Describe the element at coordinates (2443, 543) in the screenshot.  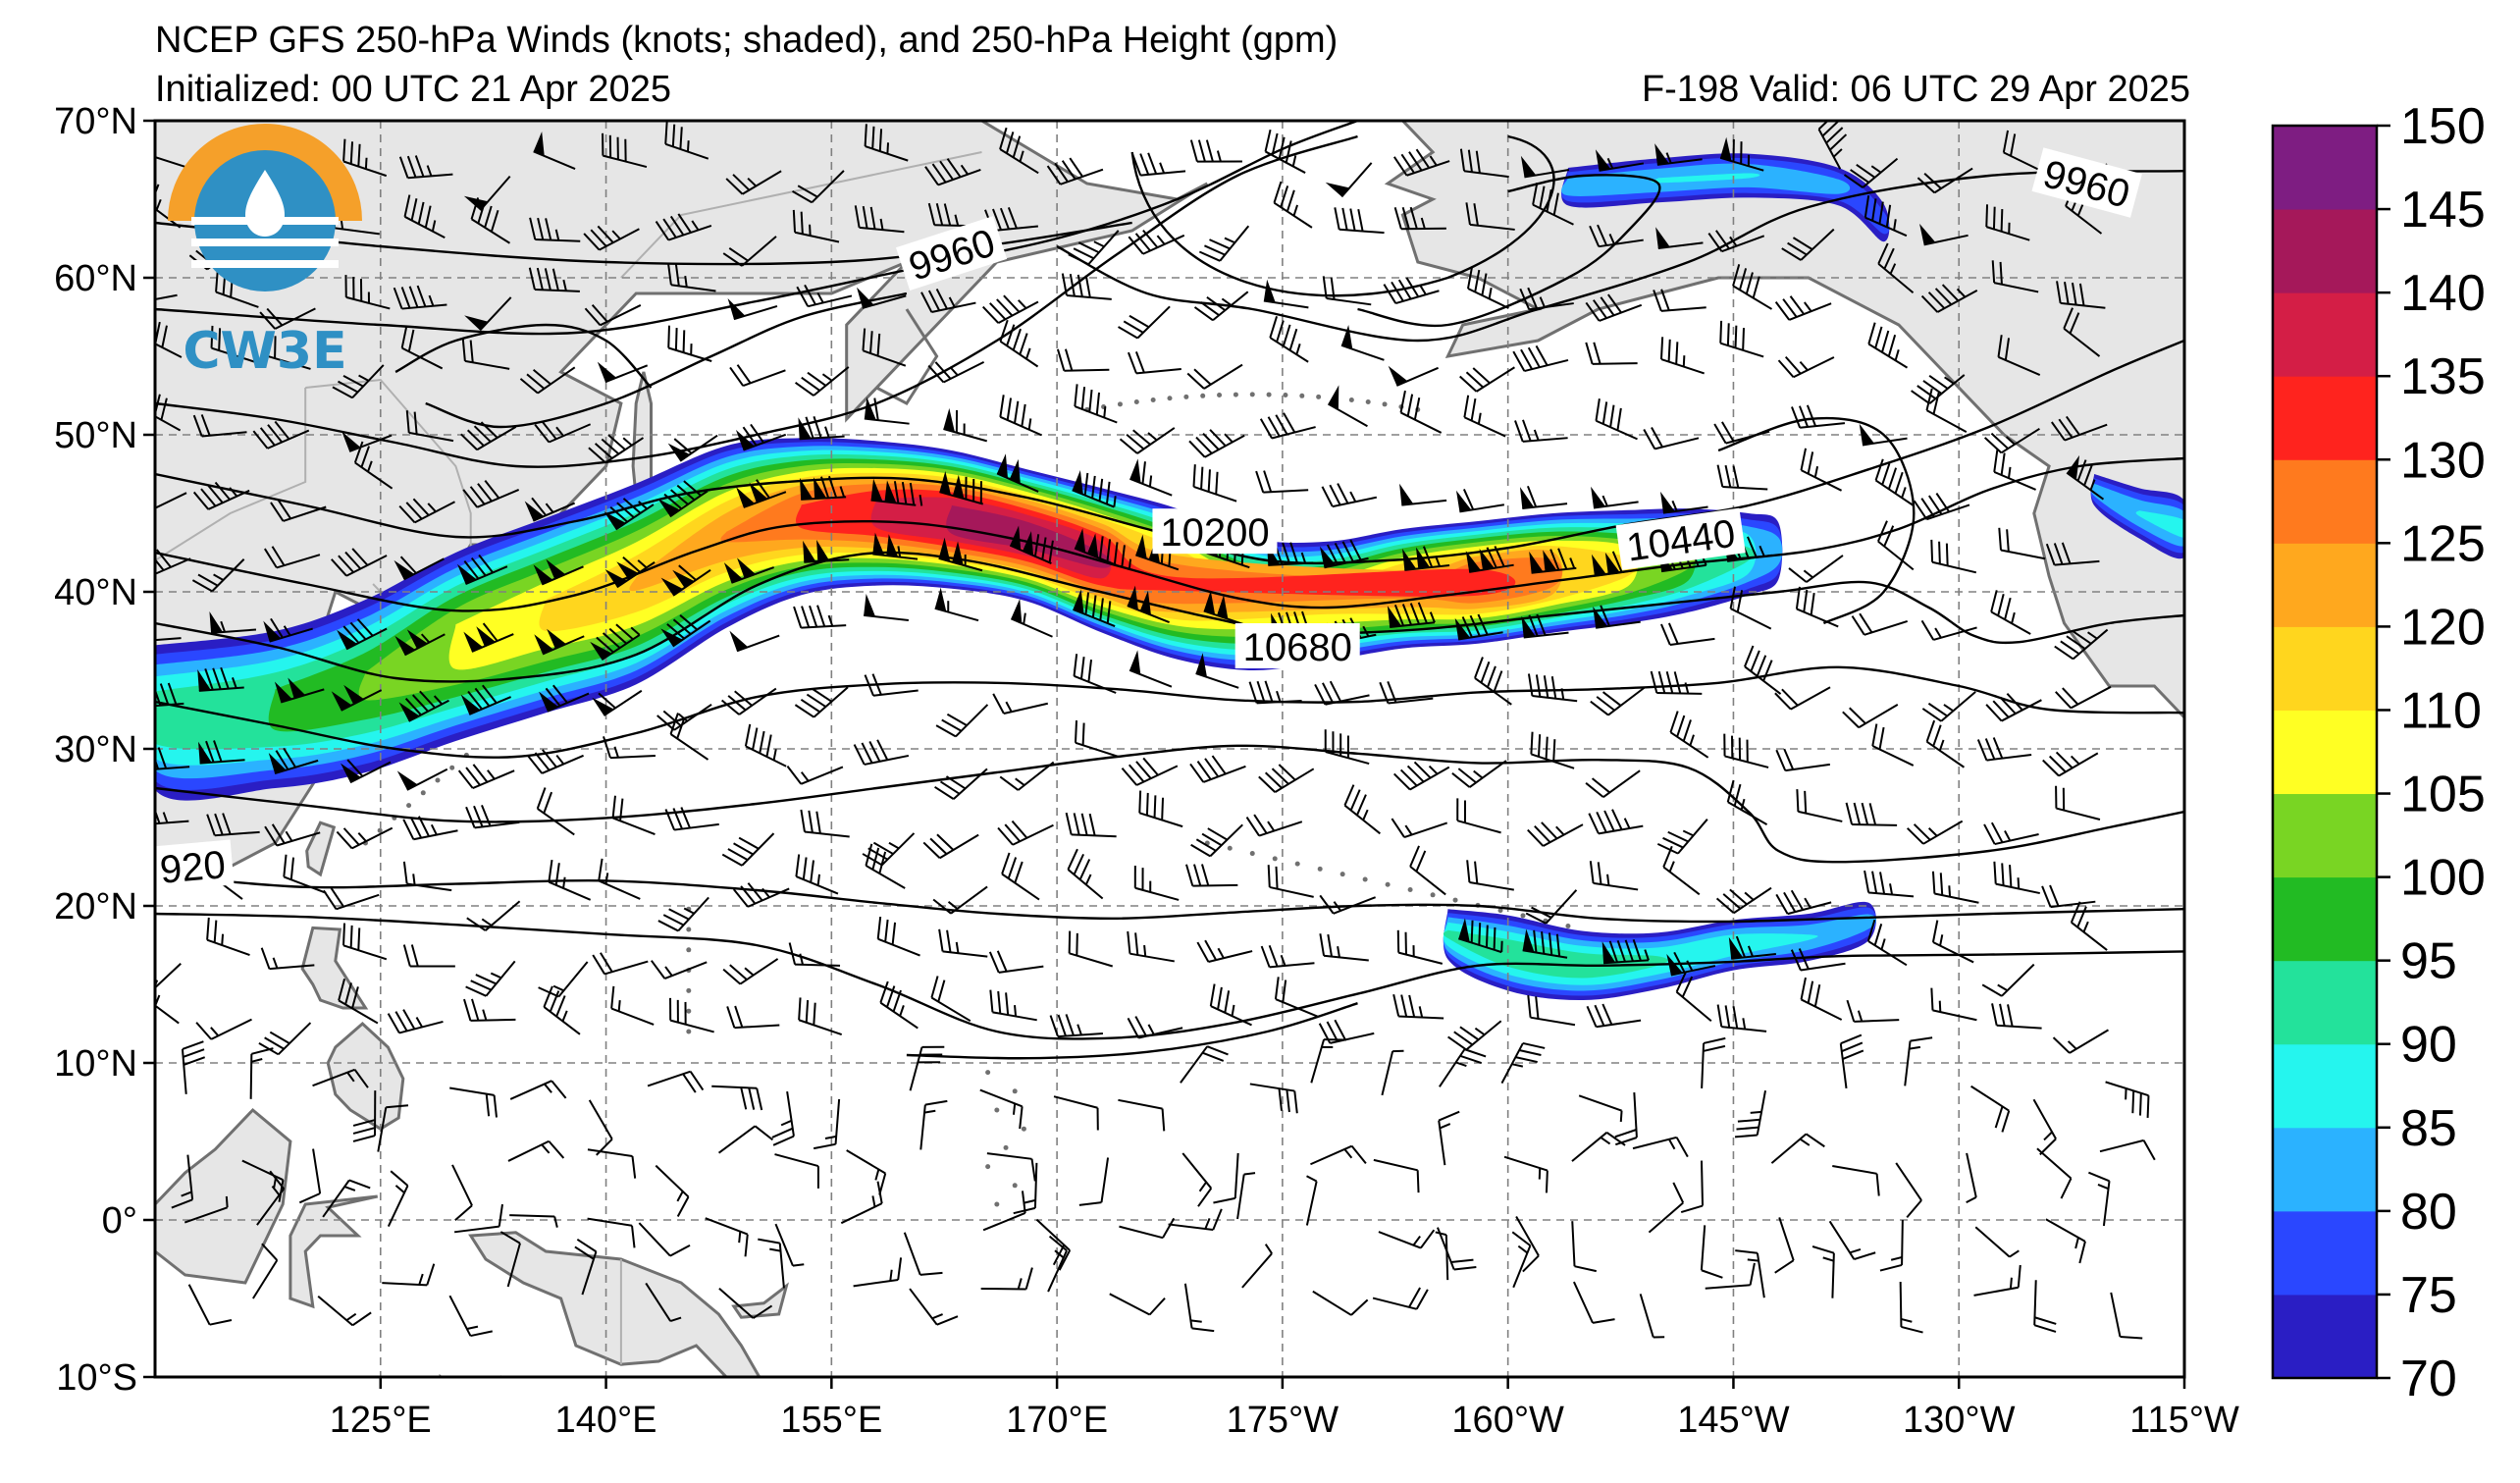
I see `colorbar-tick-label: 125` at that location.